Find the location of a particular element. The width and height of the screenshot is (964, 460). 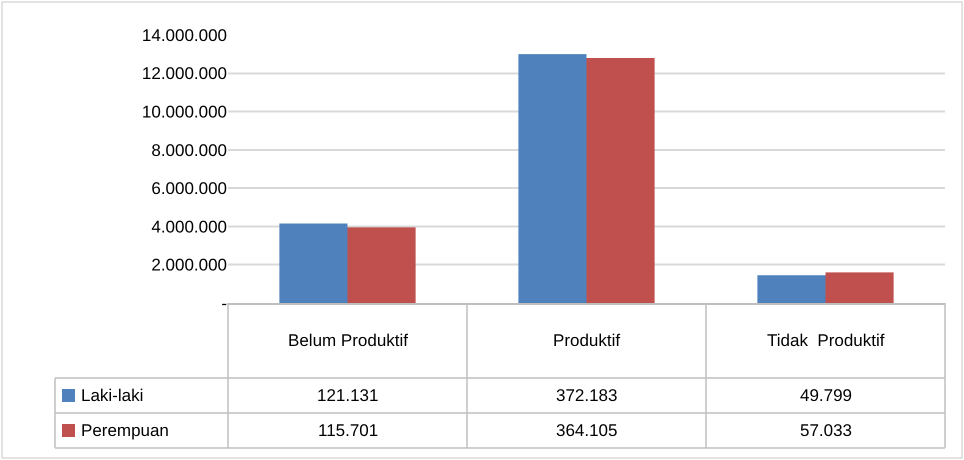

y-tick-label: 6.000.000 is located at coordinates (189, 188).